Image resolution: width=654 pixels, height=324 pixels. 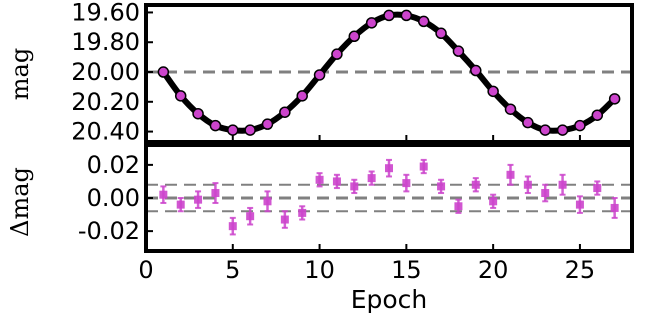 I want to click on bottom-y-tick-label: 0.00, so click(x=113, y=198).